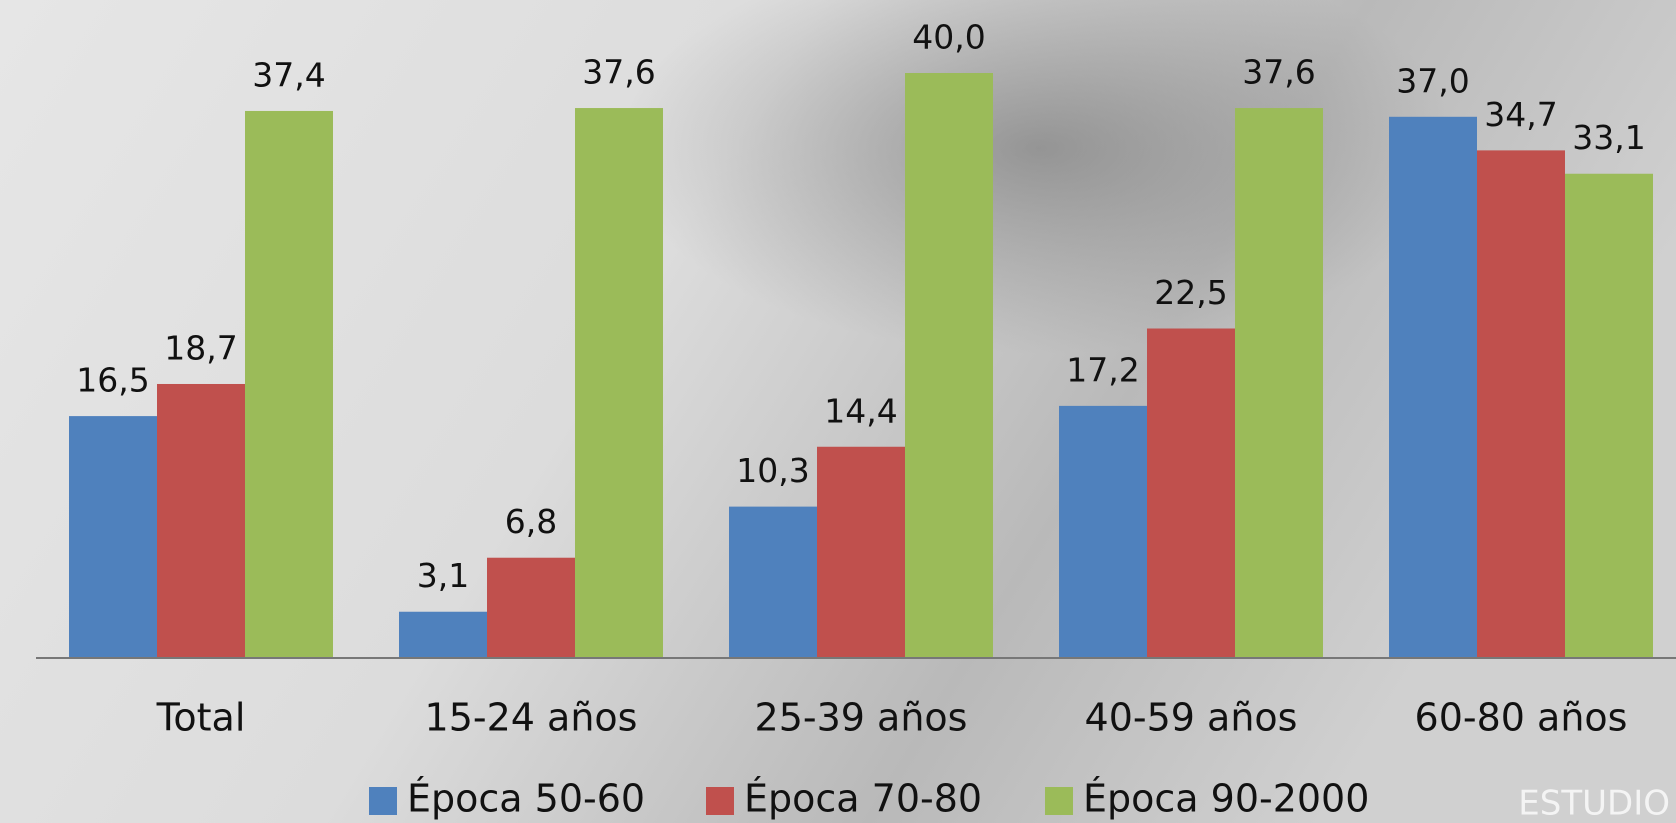 The width and height of the screenshot is (1676, 823). What do you see at coordinates (1226, 799) in the screenshot?
I see `legend-label: Época 90-2000` at bounding box center [1226, 799].